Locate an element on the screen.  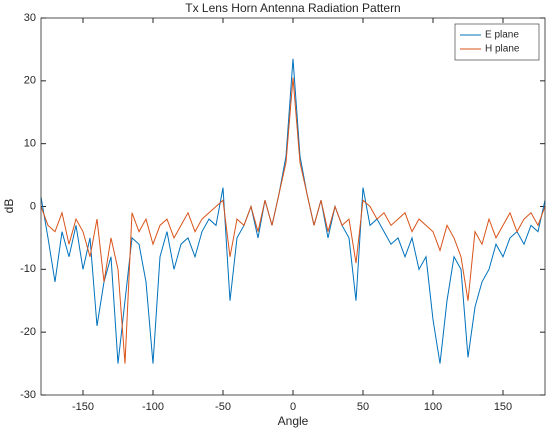
y-tick-label: 10 is located at coordinates (30, 144).